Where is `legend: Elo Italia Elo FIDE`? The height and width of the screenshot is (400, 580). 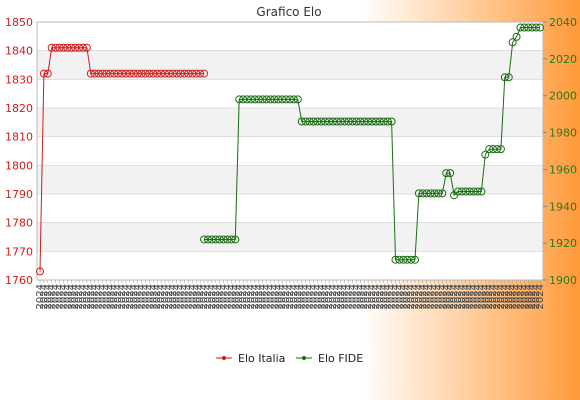
legend: Elo Italia Elo FIDE is located at coordinates (290, 357).